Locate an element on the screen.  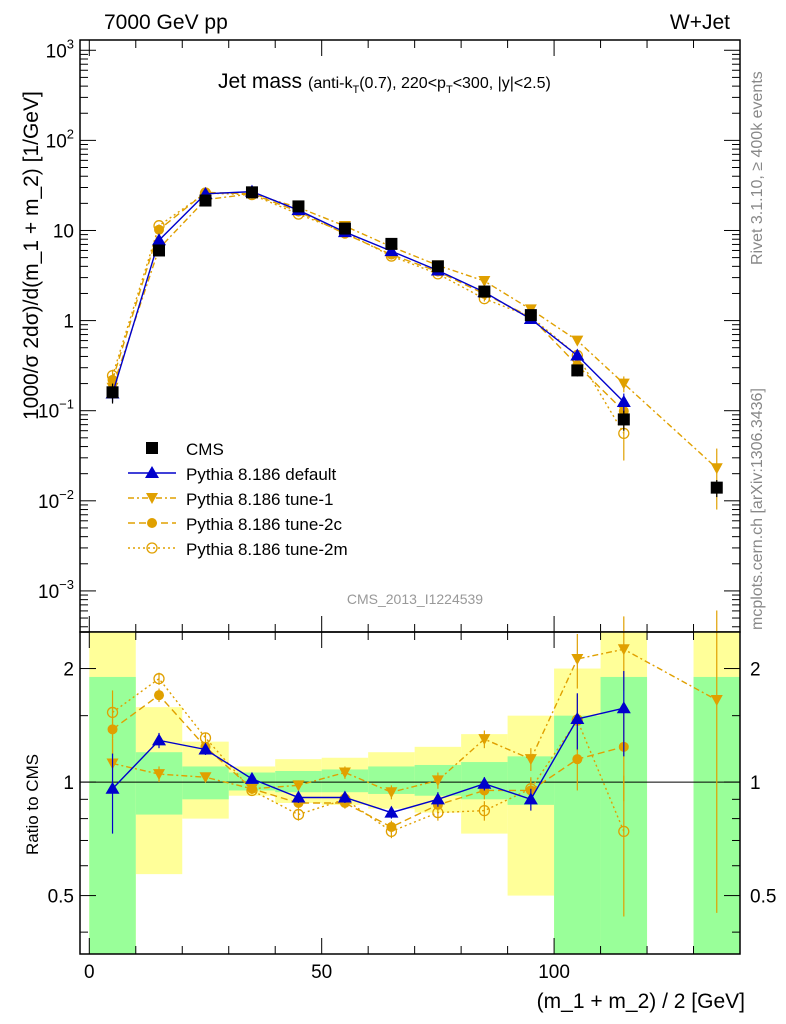
ratio-ytick-label-right: 1 is located at coordinates (755, 783).